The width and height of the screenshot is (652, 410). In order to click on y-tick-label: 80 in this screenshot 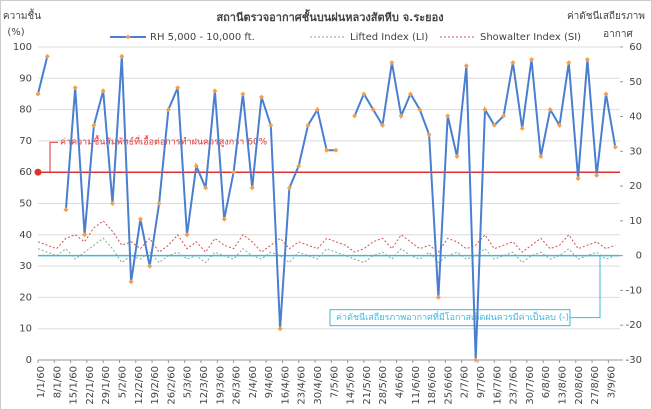, I will do `click(25, 110)`.